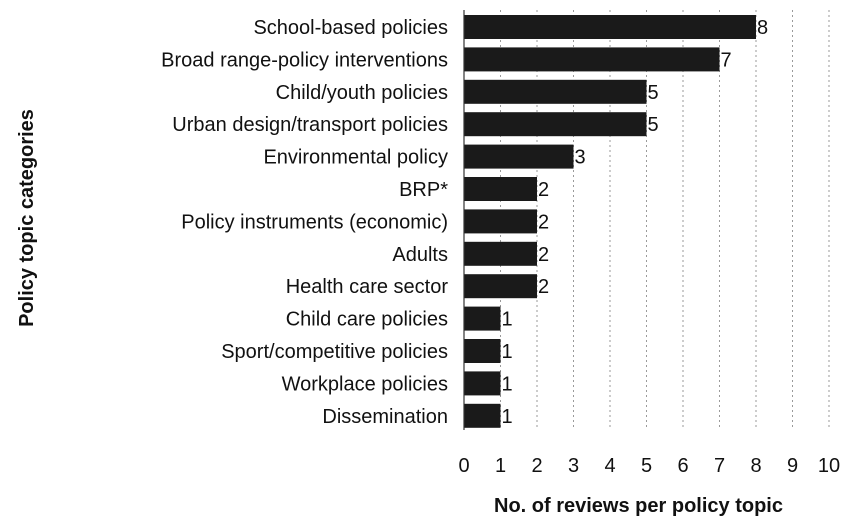  I want to click on category-label: Workplace policies, so click(365, 384).